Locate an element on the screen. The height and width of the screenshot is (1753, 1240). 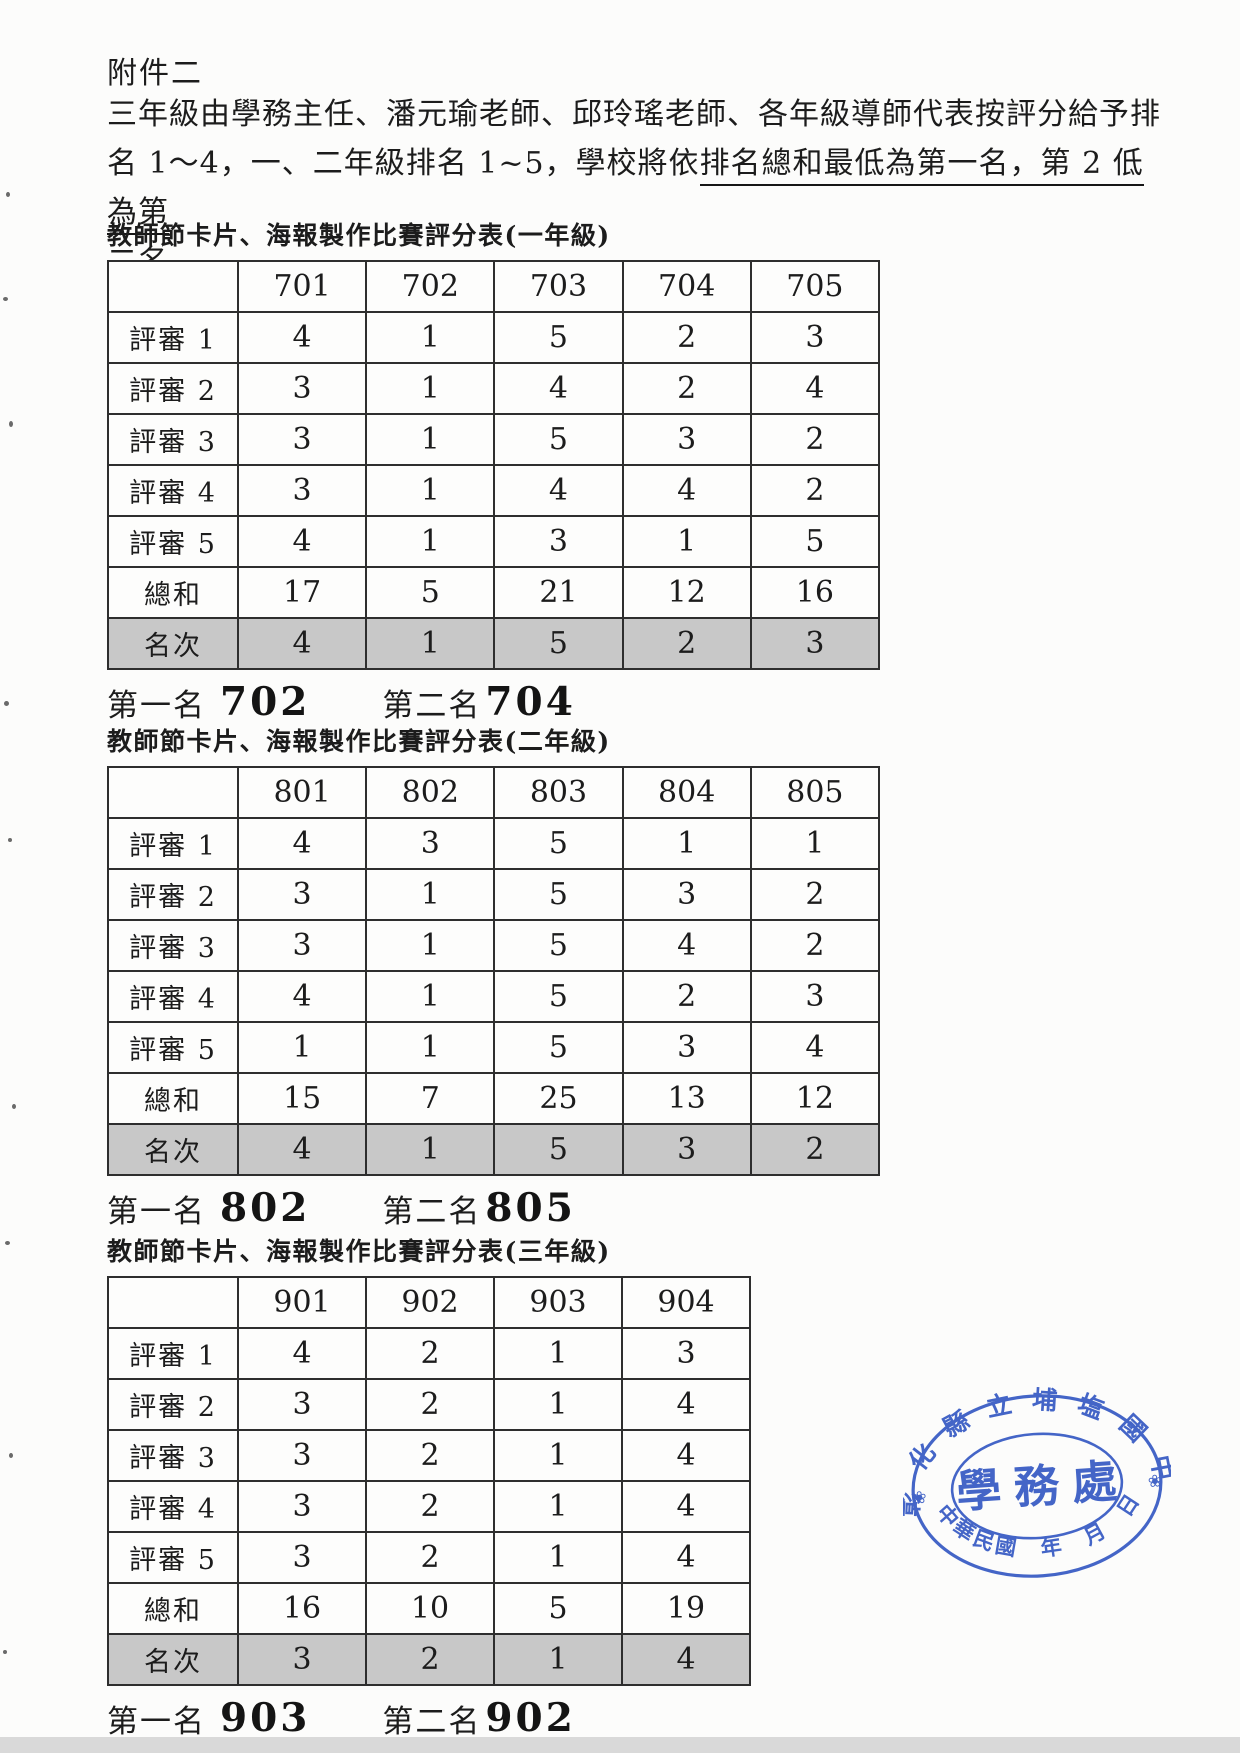
rank-row: 名次 4 1 5 2 3 is located at coordinates (494, 643).